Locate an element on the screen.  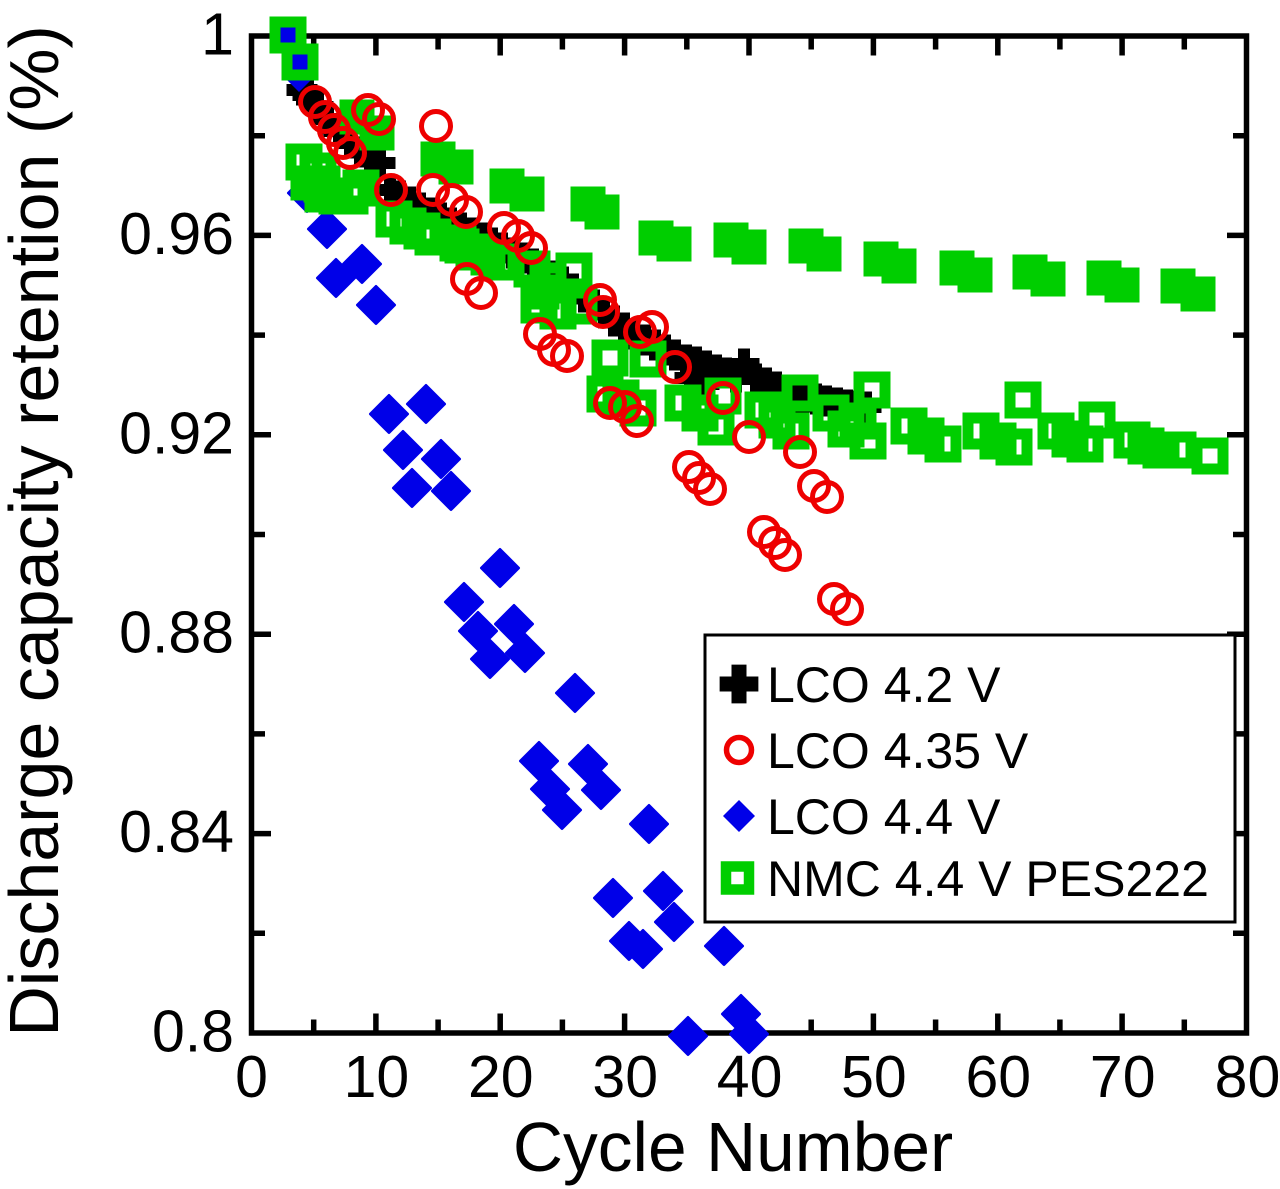
svg-text: 30 is located at coordinates (625, 1077).